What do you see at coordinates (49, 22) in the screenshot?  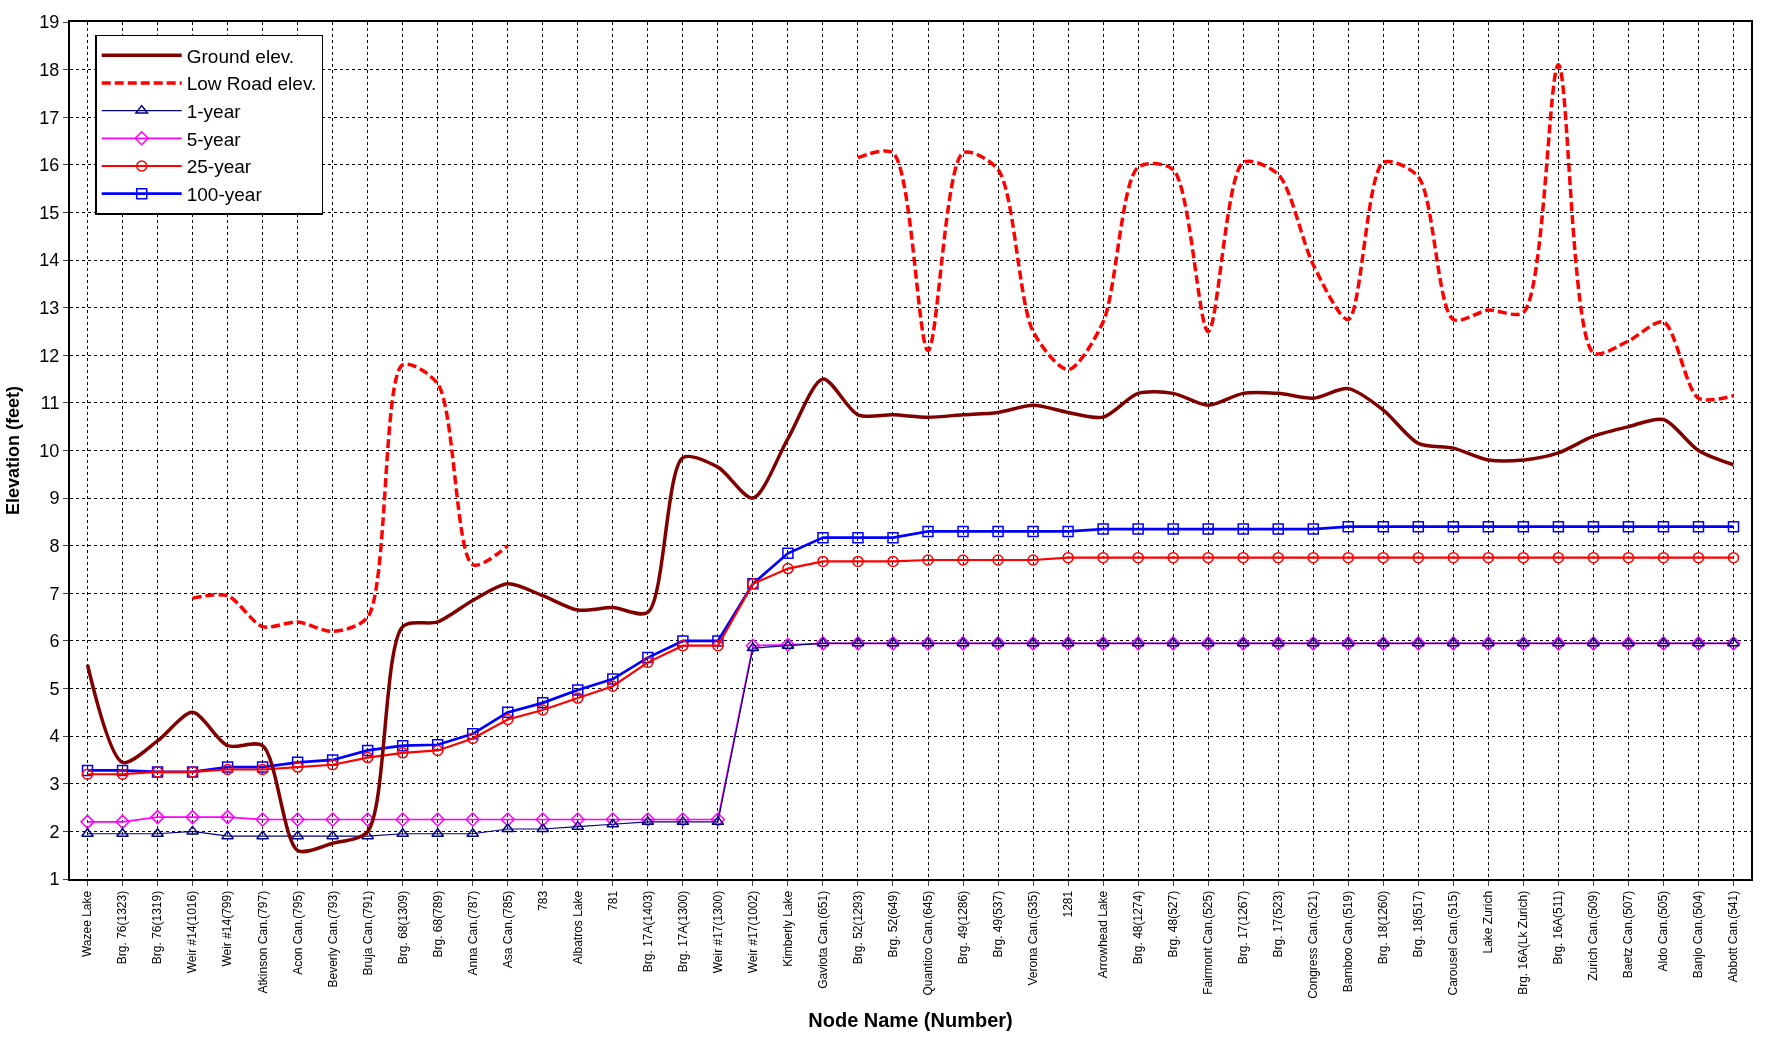 I see `y-tick-label: 19` at bounding box center [49, 22].